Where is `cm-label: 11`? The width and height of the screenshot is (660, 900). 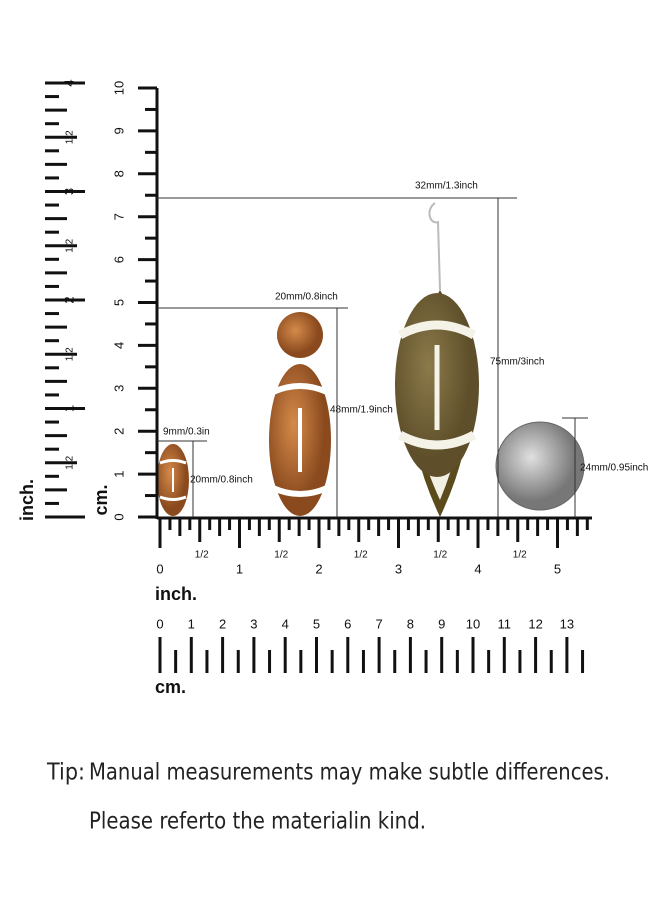
cm-label: 11 is located at coordinates (505, 623).